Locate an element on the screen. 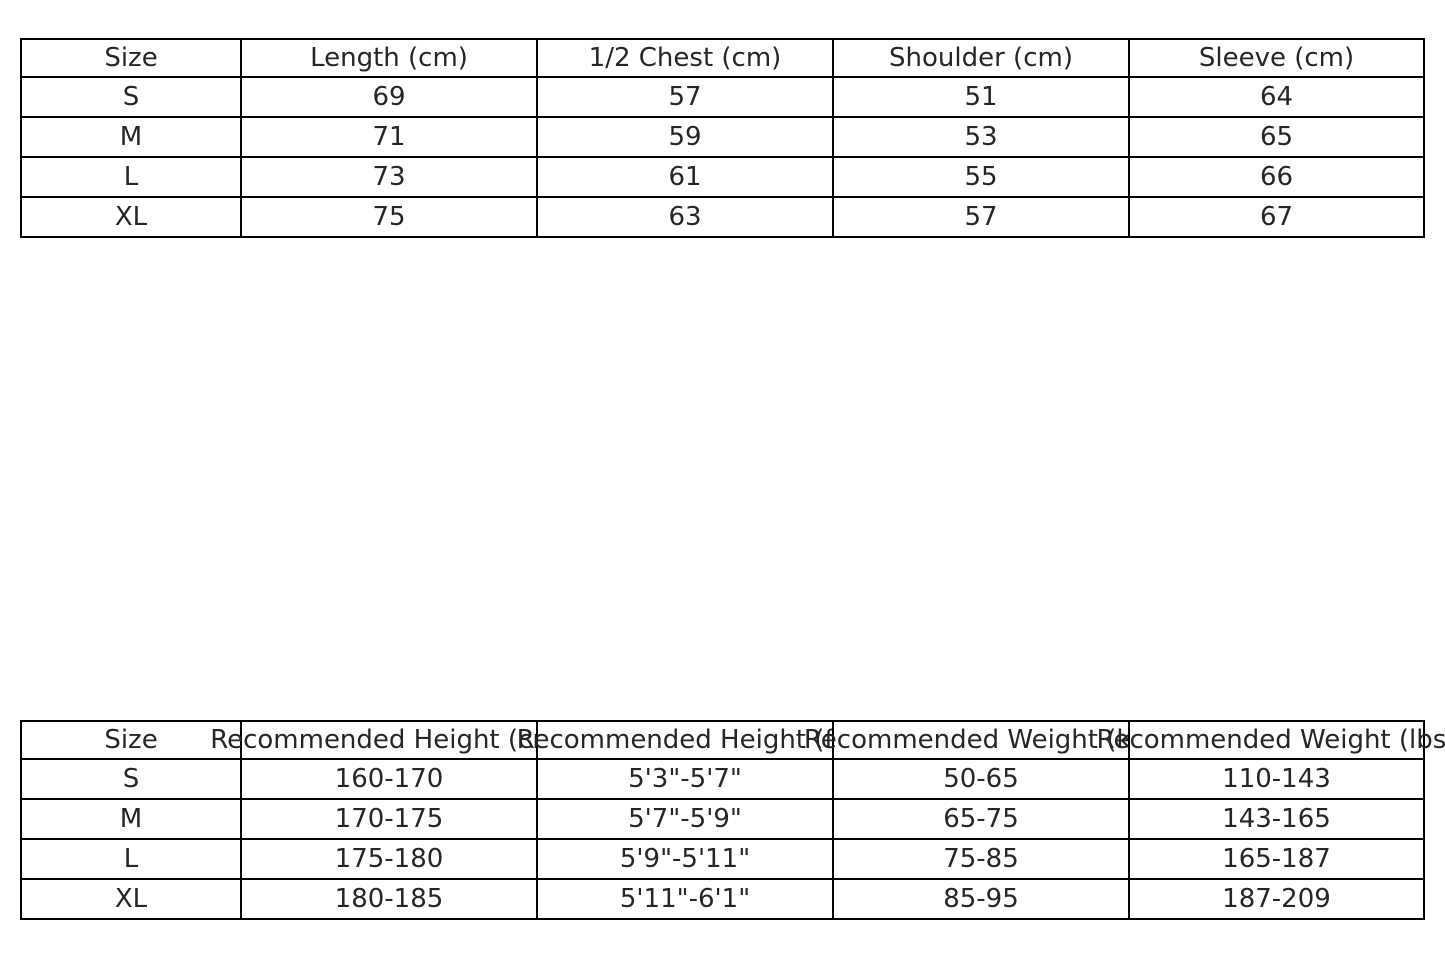 This screenshot has width=1445, height=958. header-cell: Shoulder (cm) is located at coordinates (981, 58).